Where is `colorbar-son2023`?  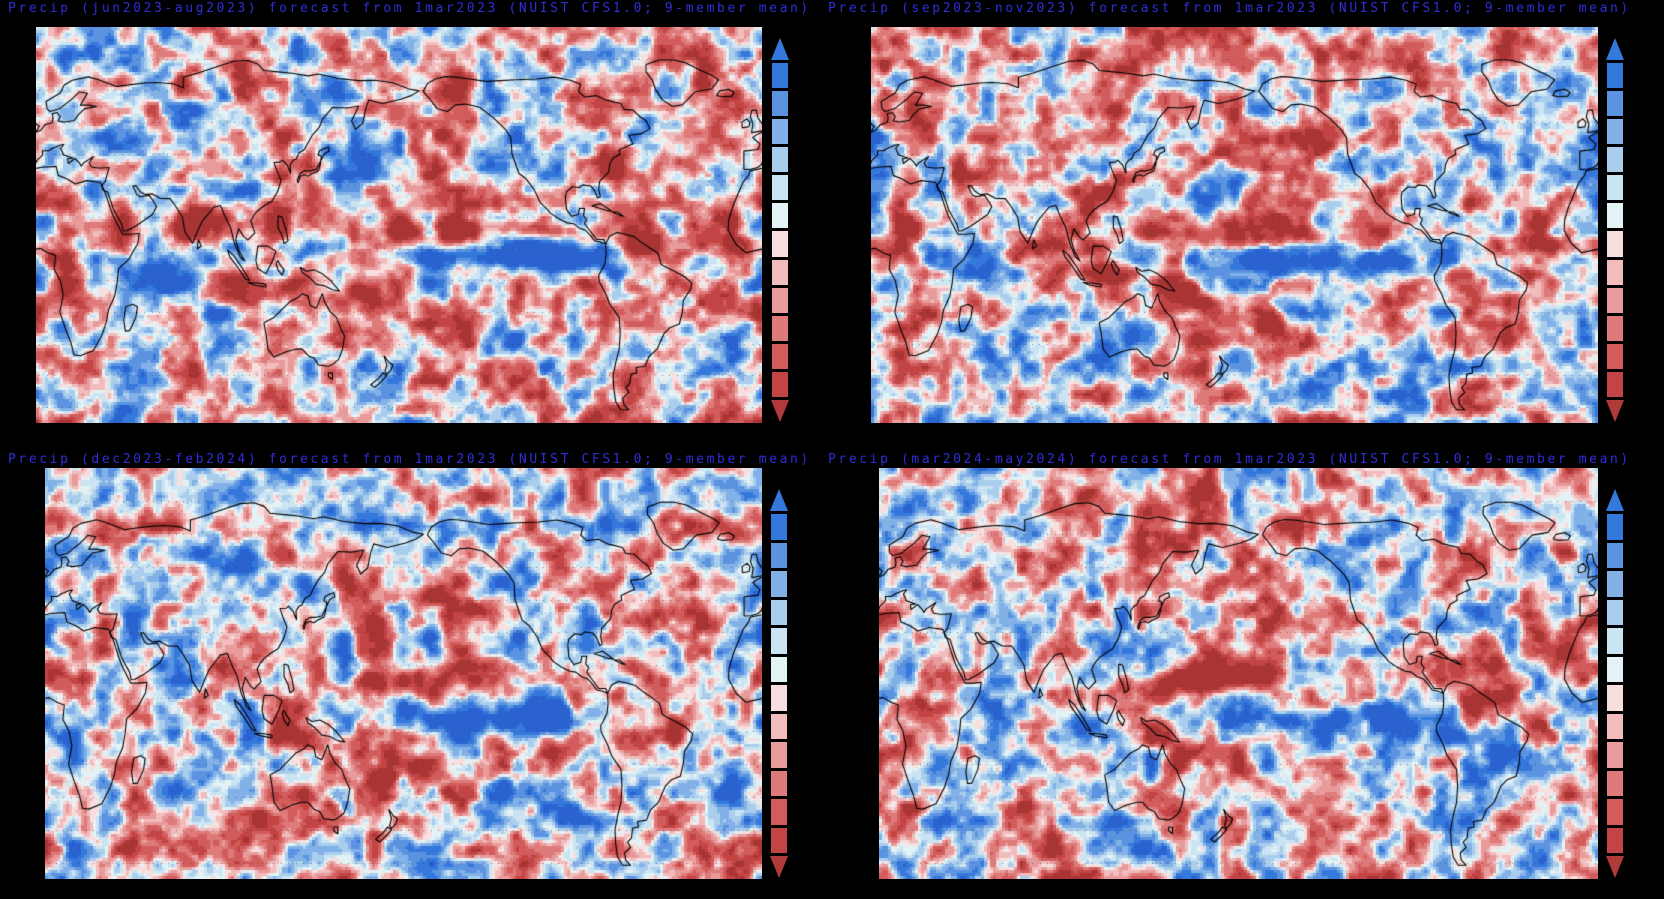 colorbar-son2023 is located at coordinates (1615, 230).